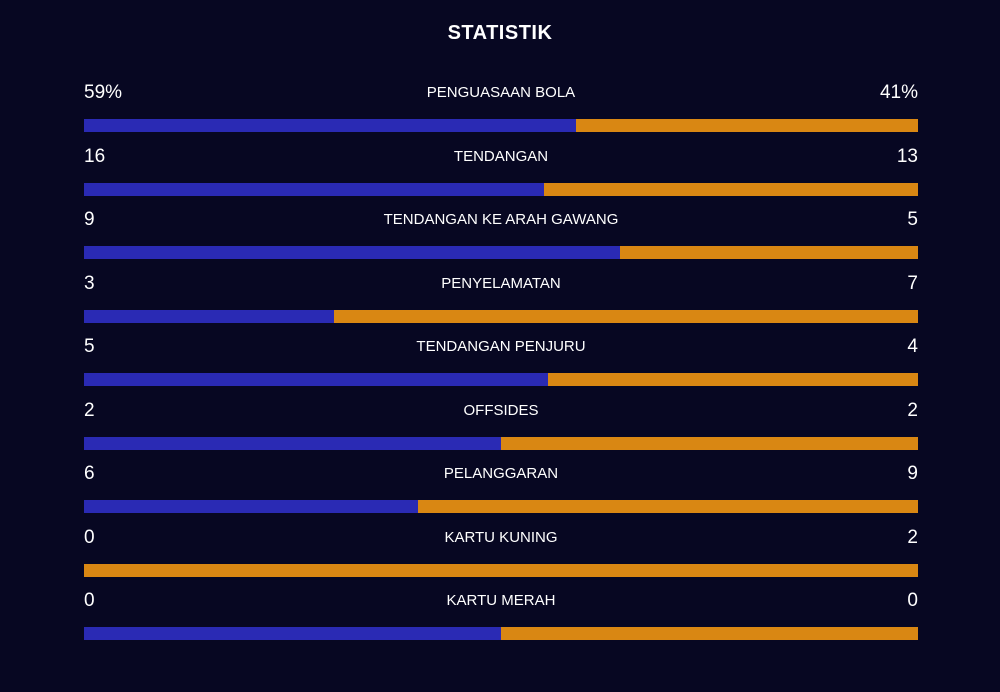 This screenshot has height=692, width=1000. I want to click on stat-label: OFFSIDES, so click(501, 410).